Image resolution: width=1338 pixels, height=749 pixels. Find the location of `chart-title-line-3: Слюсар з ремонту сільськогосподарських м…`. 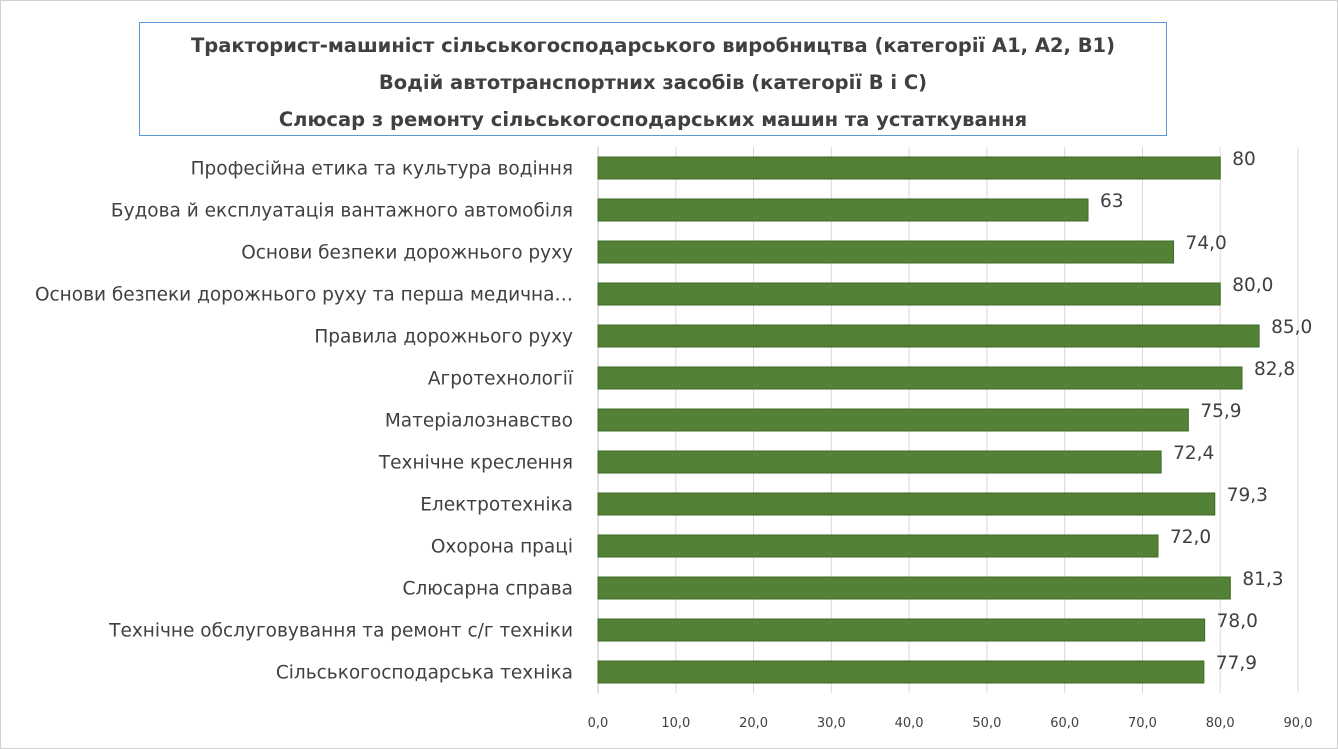

chart-title-line-3: Слюсар з ремонту сільськогосподарських м… is located at coordinates (653, 119).